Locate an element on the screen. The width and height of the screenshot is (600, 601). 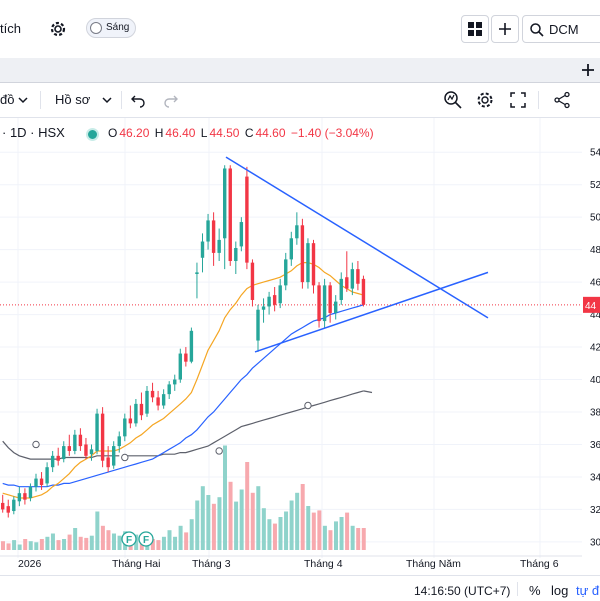
profile-label: Hồ sơ is located at coordinates (73, 99).